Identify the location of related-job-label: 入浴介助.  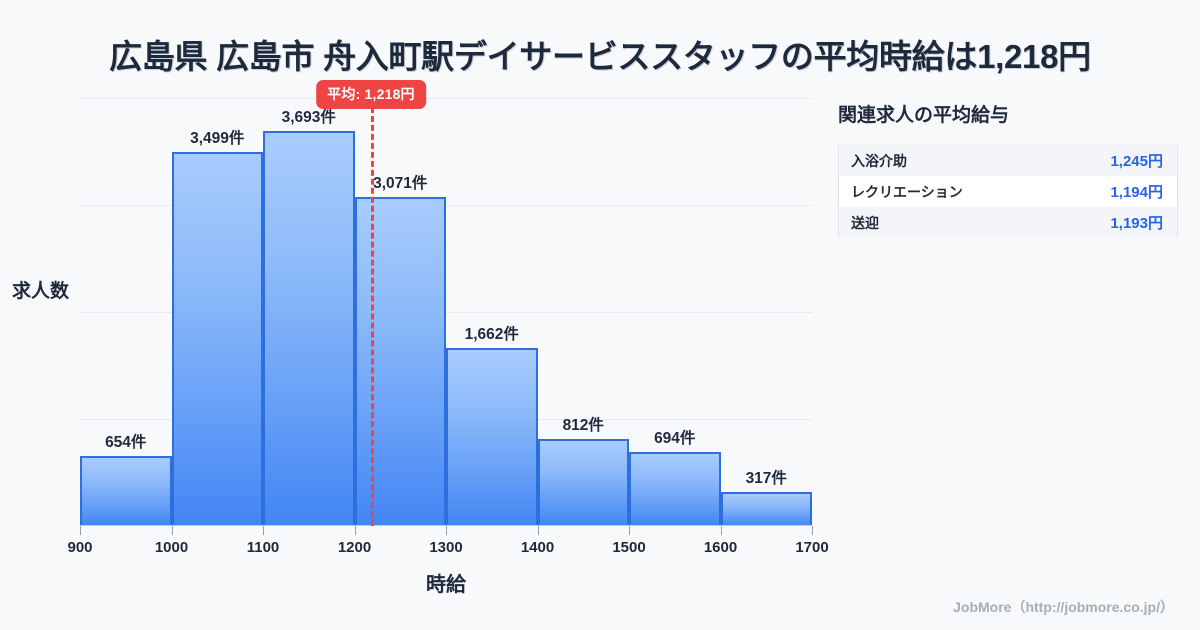
(879, 160).